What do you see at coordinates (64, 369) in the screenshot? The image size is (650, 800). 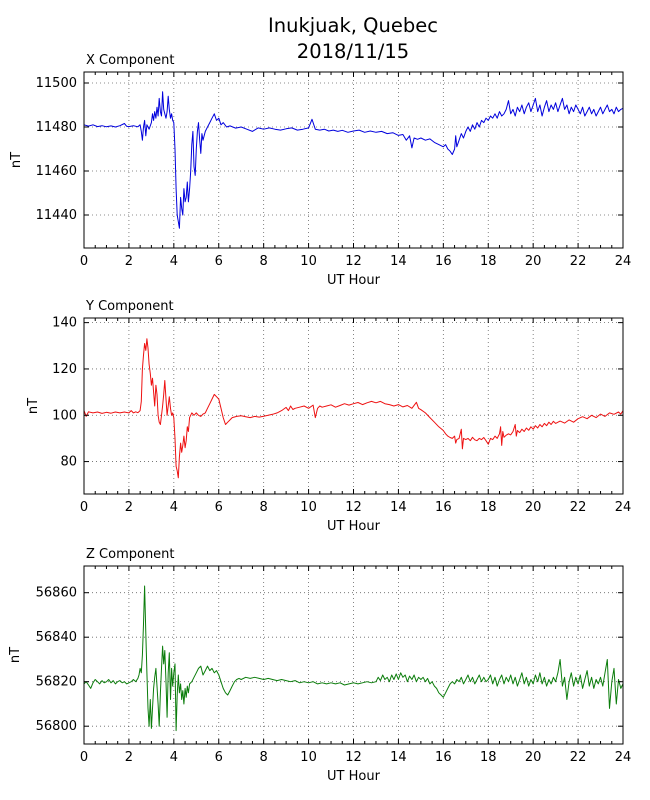 I see `y-tick-label: 120` at bounding box center [64, 369].